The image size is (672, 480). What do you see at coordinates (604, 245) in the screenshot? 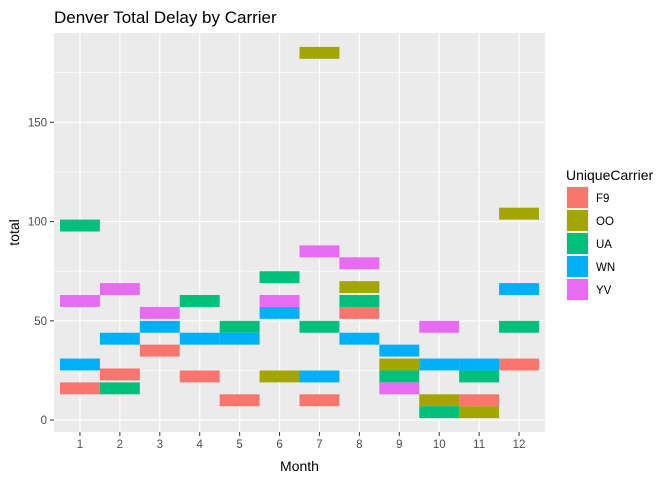
I see `legend-label-UA: UA` at bounding box center [604, 245].